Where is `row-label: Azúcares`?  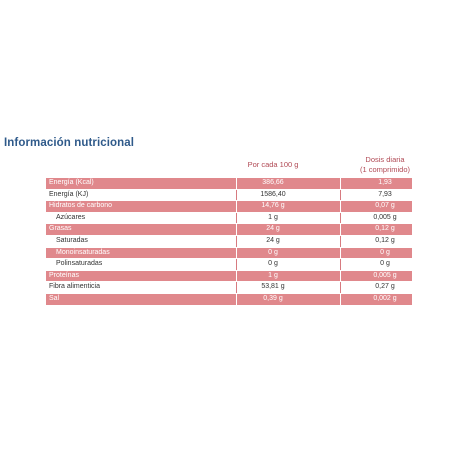 row-label: Azúcares is located at coordinates (71, 217).